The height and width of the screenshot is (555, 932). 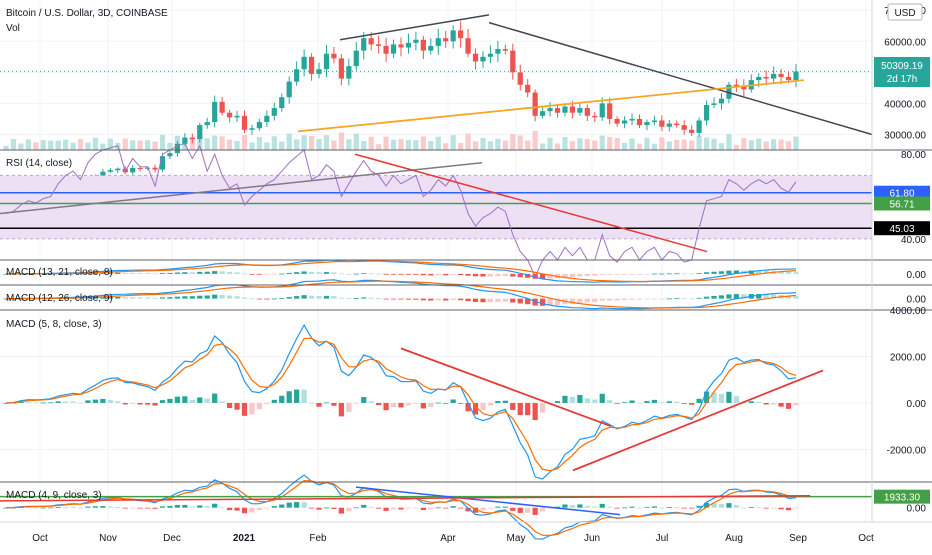 I want to click on time-tick-label: Sep, so click(x=798, y=538).